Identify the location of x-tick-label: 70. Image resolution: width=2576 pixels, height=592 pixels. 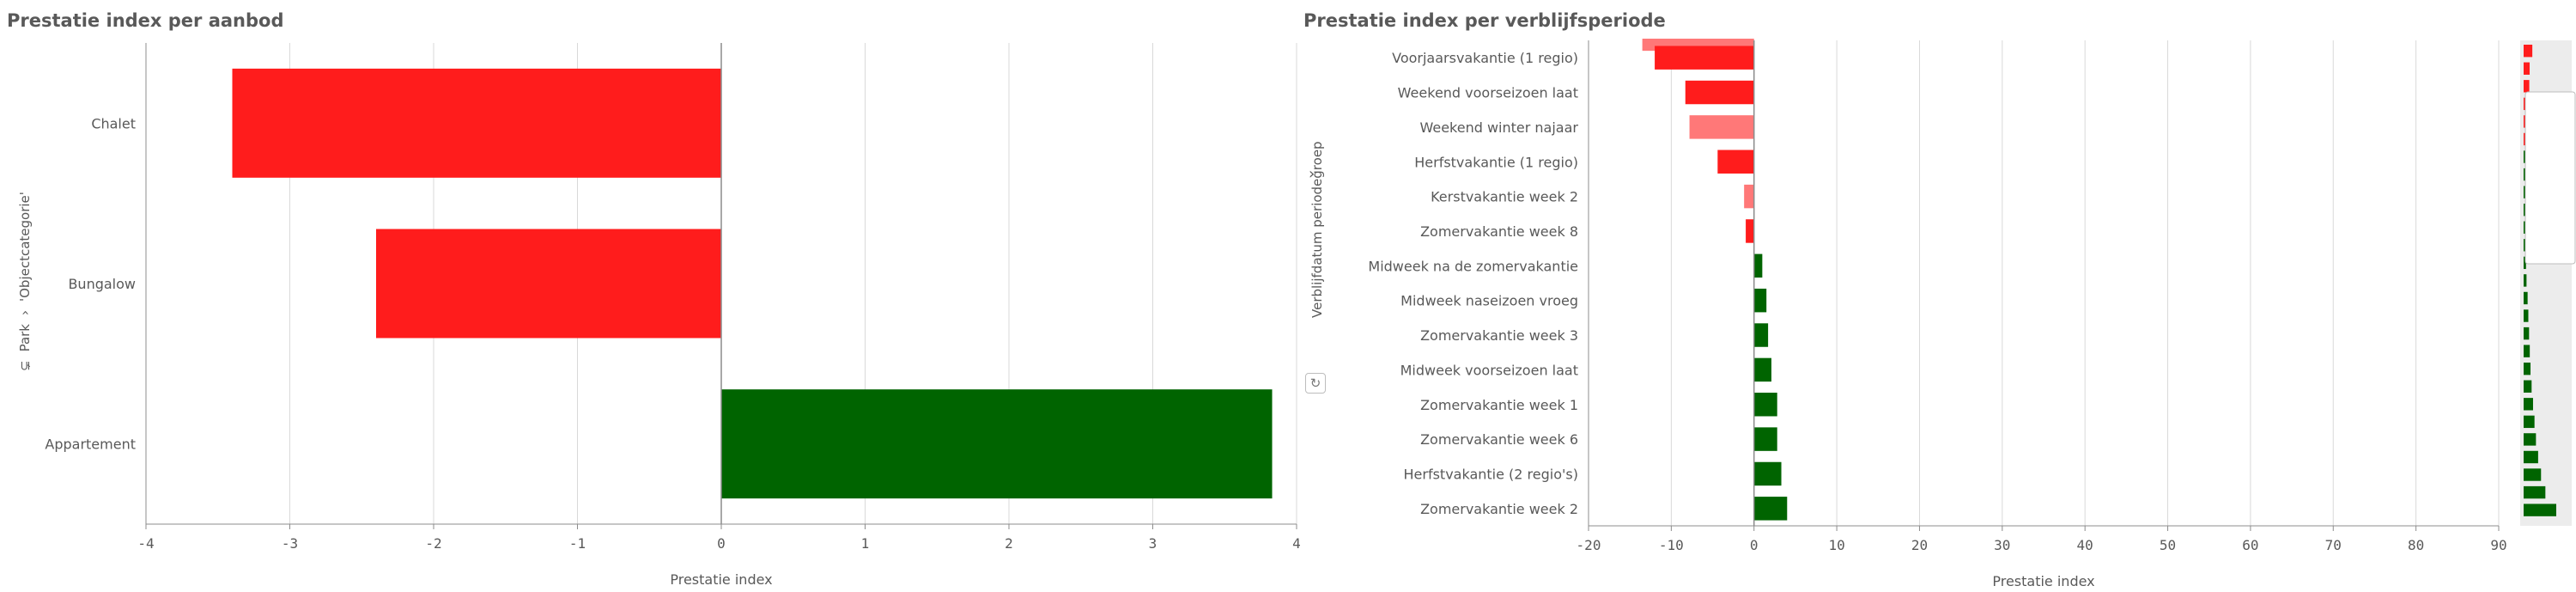
(2333, 545).